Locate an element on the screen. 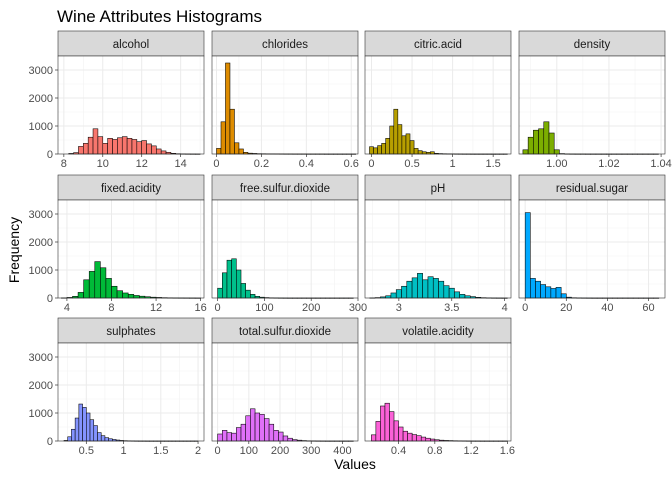  x-tick-label: 60 is located at coordinates (648, 308).